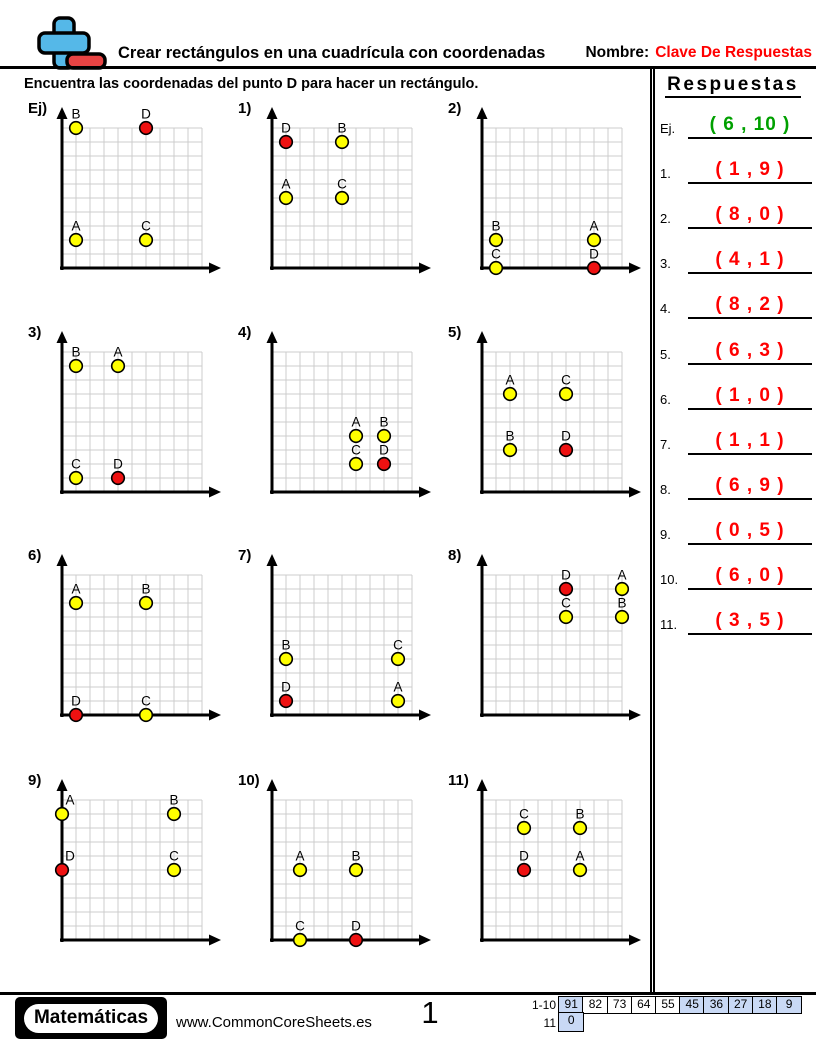 The width and height of the screenshot is (816, 1056). I want to click on problem-10: 10) A B C D, so click(340, 869).